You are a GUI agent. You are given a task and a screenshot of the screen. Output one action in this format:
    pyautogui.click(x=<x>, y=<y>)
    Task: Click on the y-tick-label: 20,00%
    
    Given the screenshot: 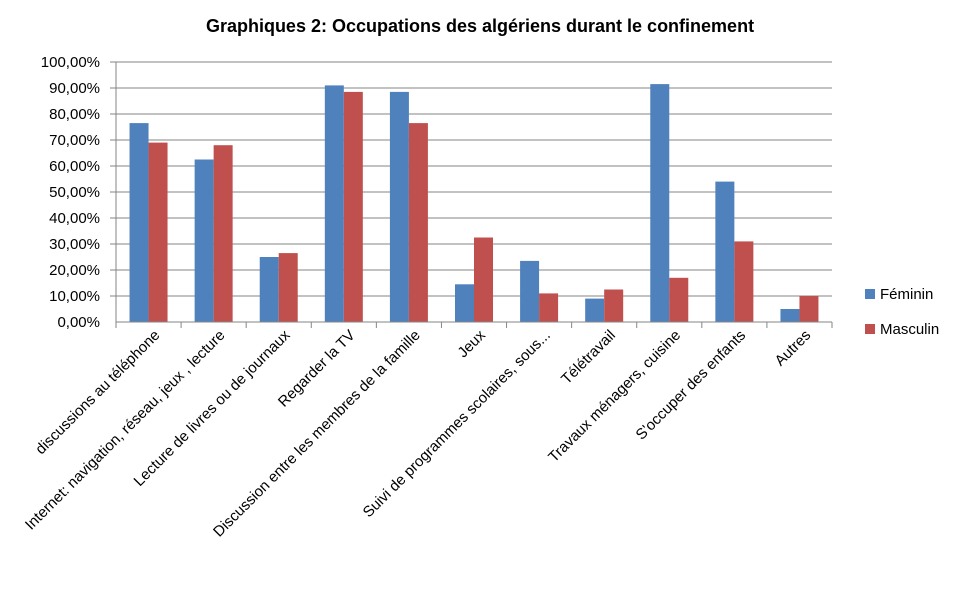 What is the action you would take?
    pyautogui.click(x=74, y=270)
    